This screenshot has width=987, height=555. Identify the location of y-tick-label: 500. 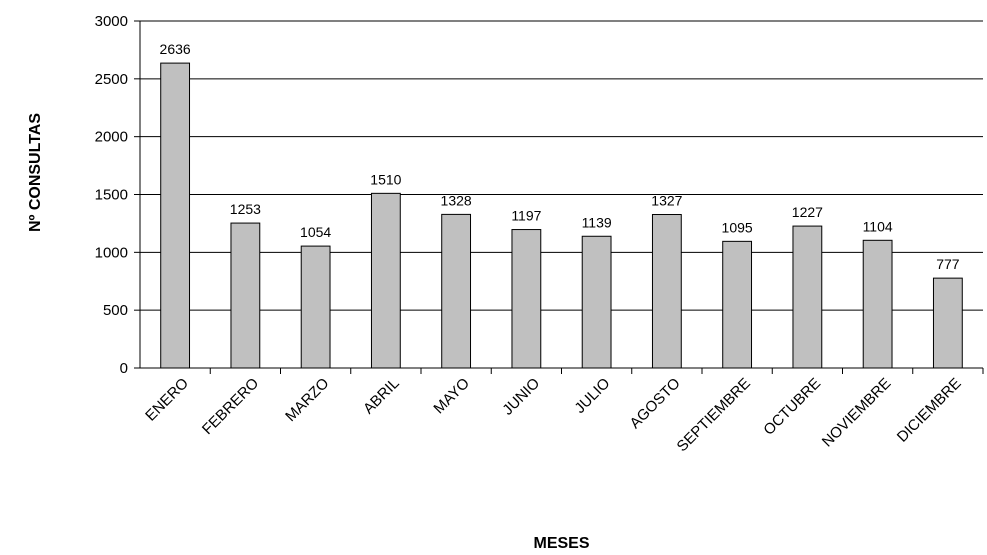
(115, 310).